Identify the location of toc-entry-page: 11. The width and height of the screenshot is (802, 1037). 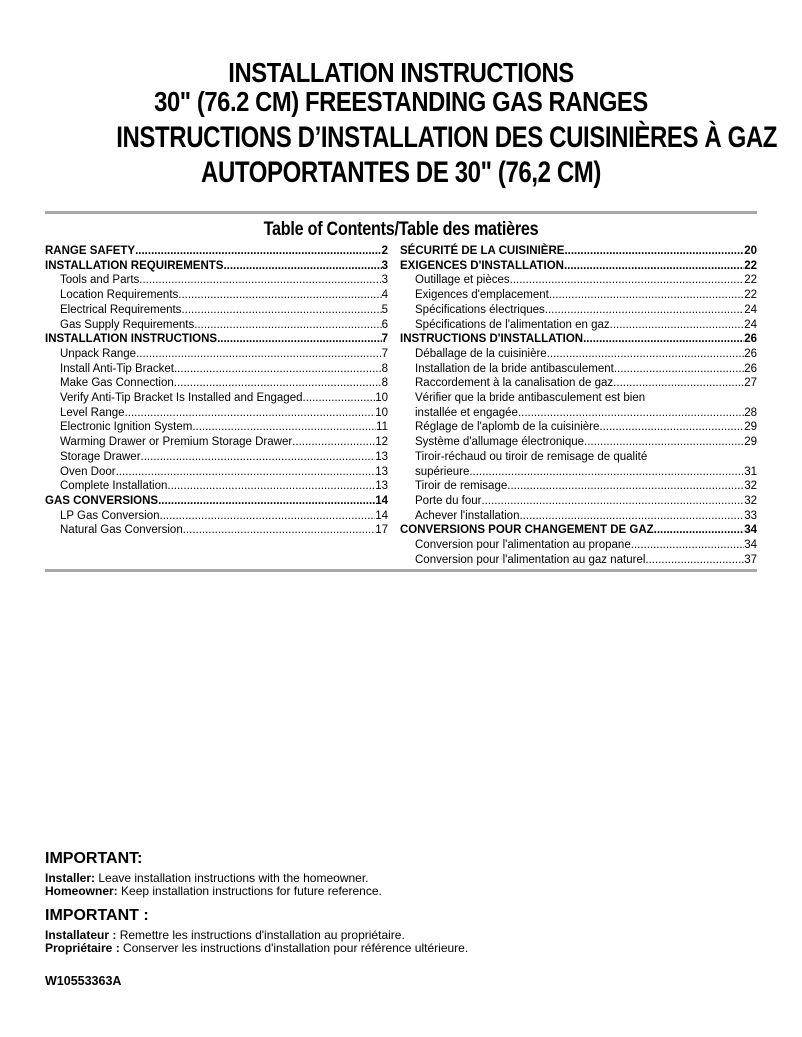
(382, 427).